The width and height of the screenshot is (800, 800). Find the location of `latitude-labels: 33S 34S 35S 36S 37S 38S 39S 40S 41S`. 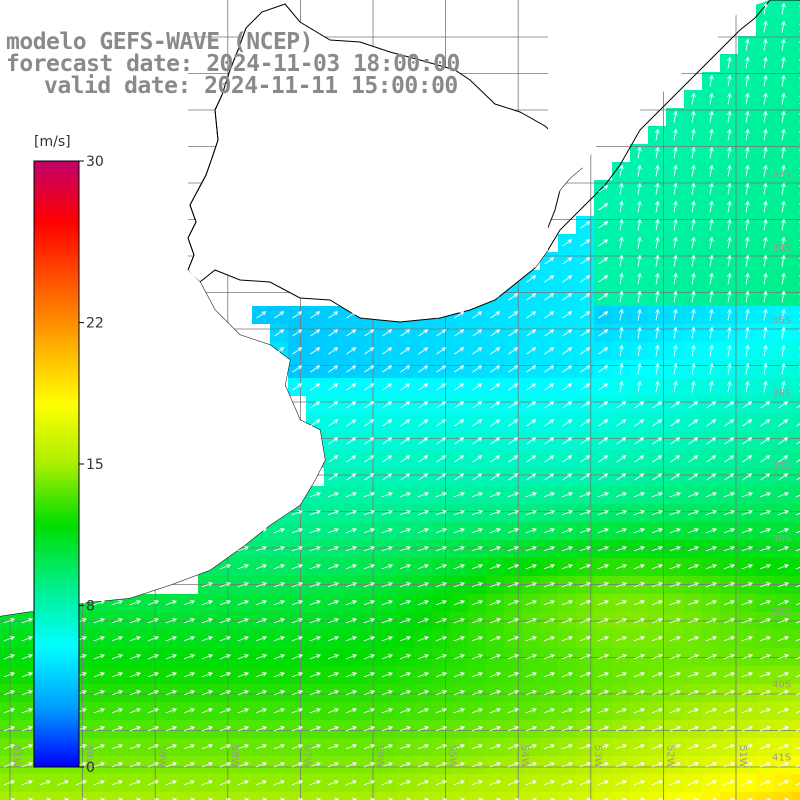

latitude-labels: 33S 34S 35S 36S 37S 38S 39S 40S 41S is located at coordinates (781, 466).